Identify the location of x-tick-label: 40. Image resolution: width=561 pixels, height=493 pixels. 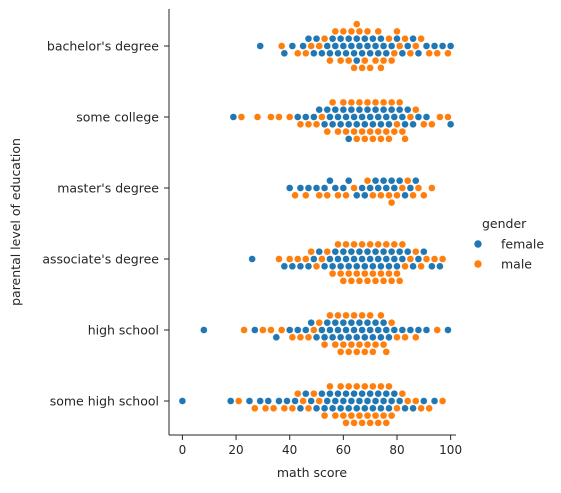
(289, 450).